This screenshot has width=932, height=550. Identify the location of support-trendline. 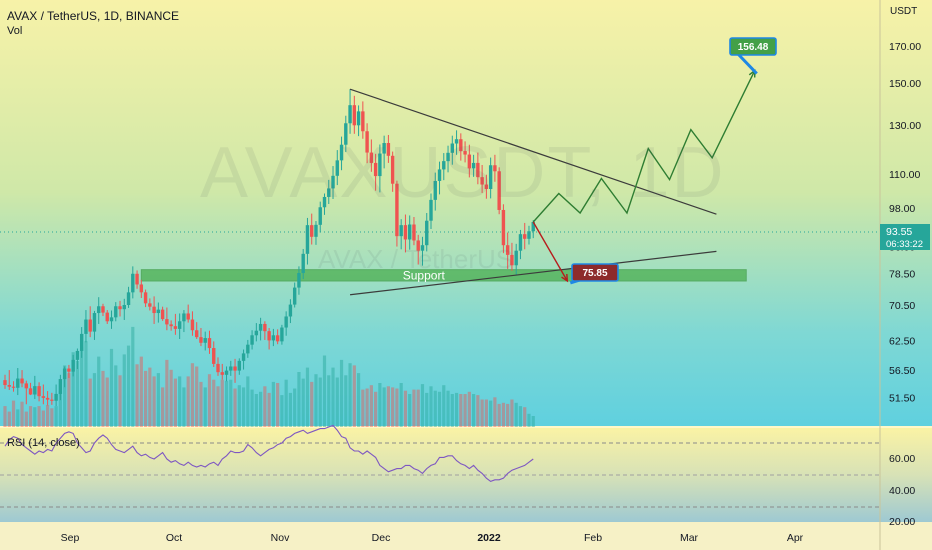
(533, 273).